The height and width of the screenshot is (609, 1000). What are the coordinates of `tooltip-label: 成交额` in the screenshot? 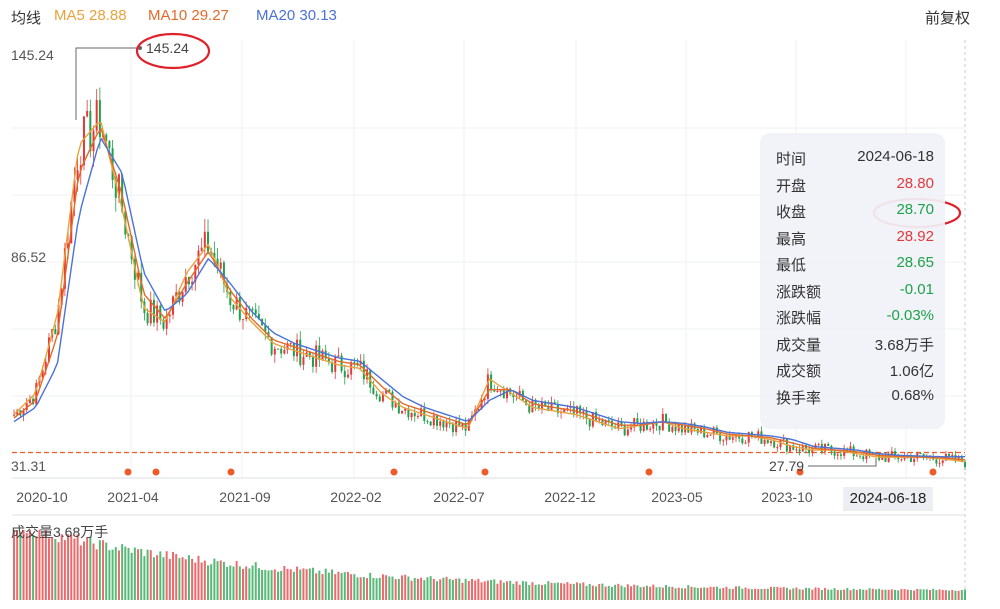 It's located at (799, 371).